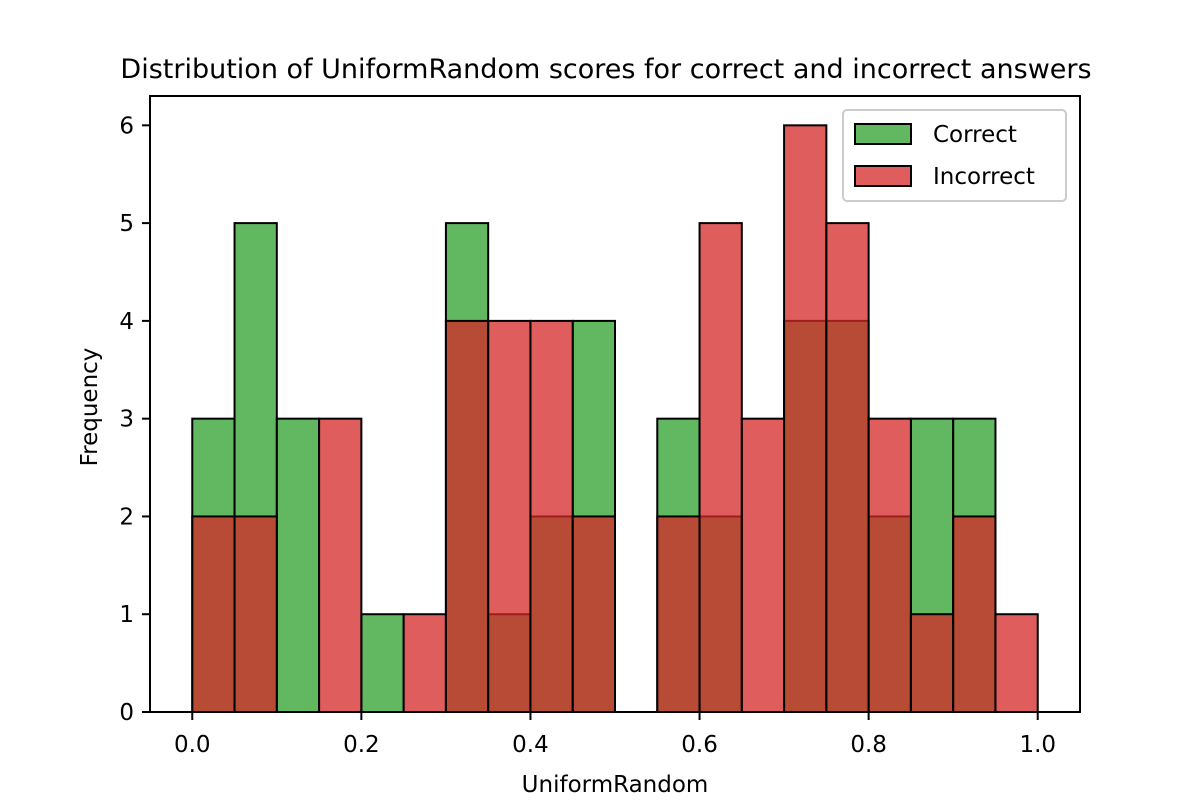  Describe the element at coordinates (868, 745) in the screenshot. I see `x-tick-label: 0.8` at that location.